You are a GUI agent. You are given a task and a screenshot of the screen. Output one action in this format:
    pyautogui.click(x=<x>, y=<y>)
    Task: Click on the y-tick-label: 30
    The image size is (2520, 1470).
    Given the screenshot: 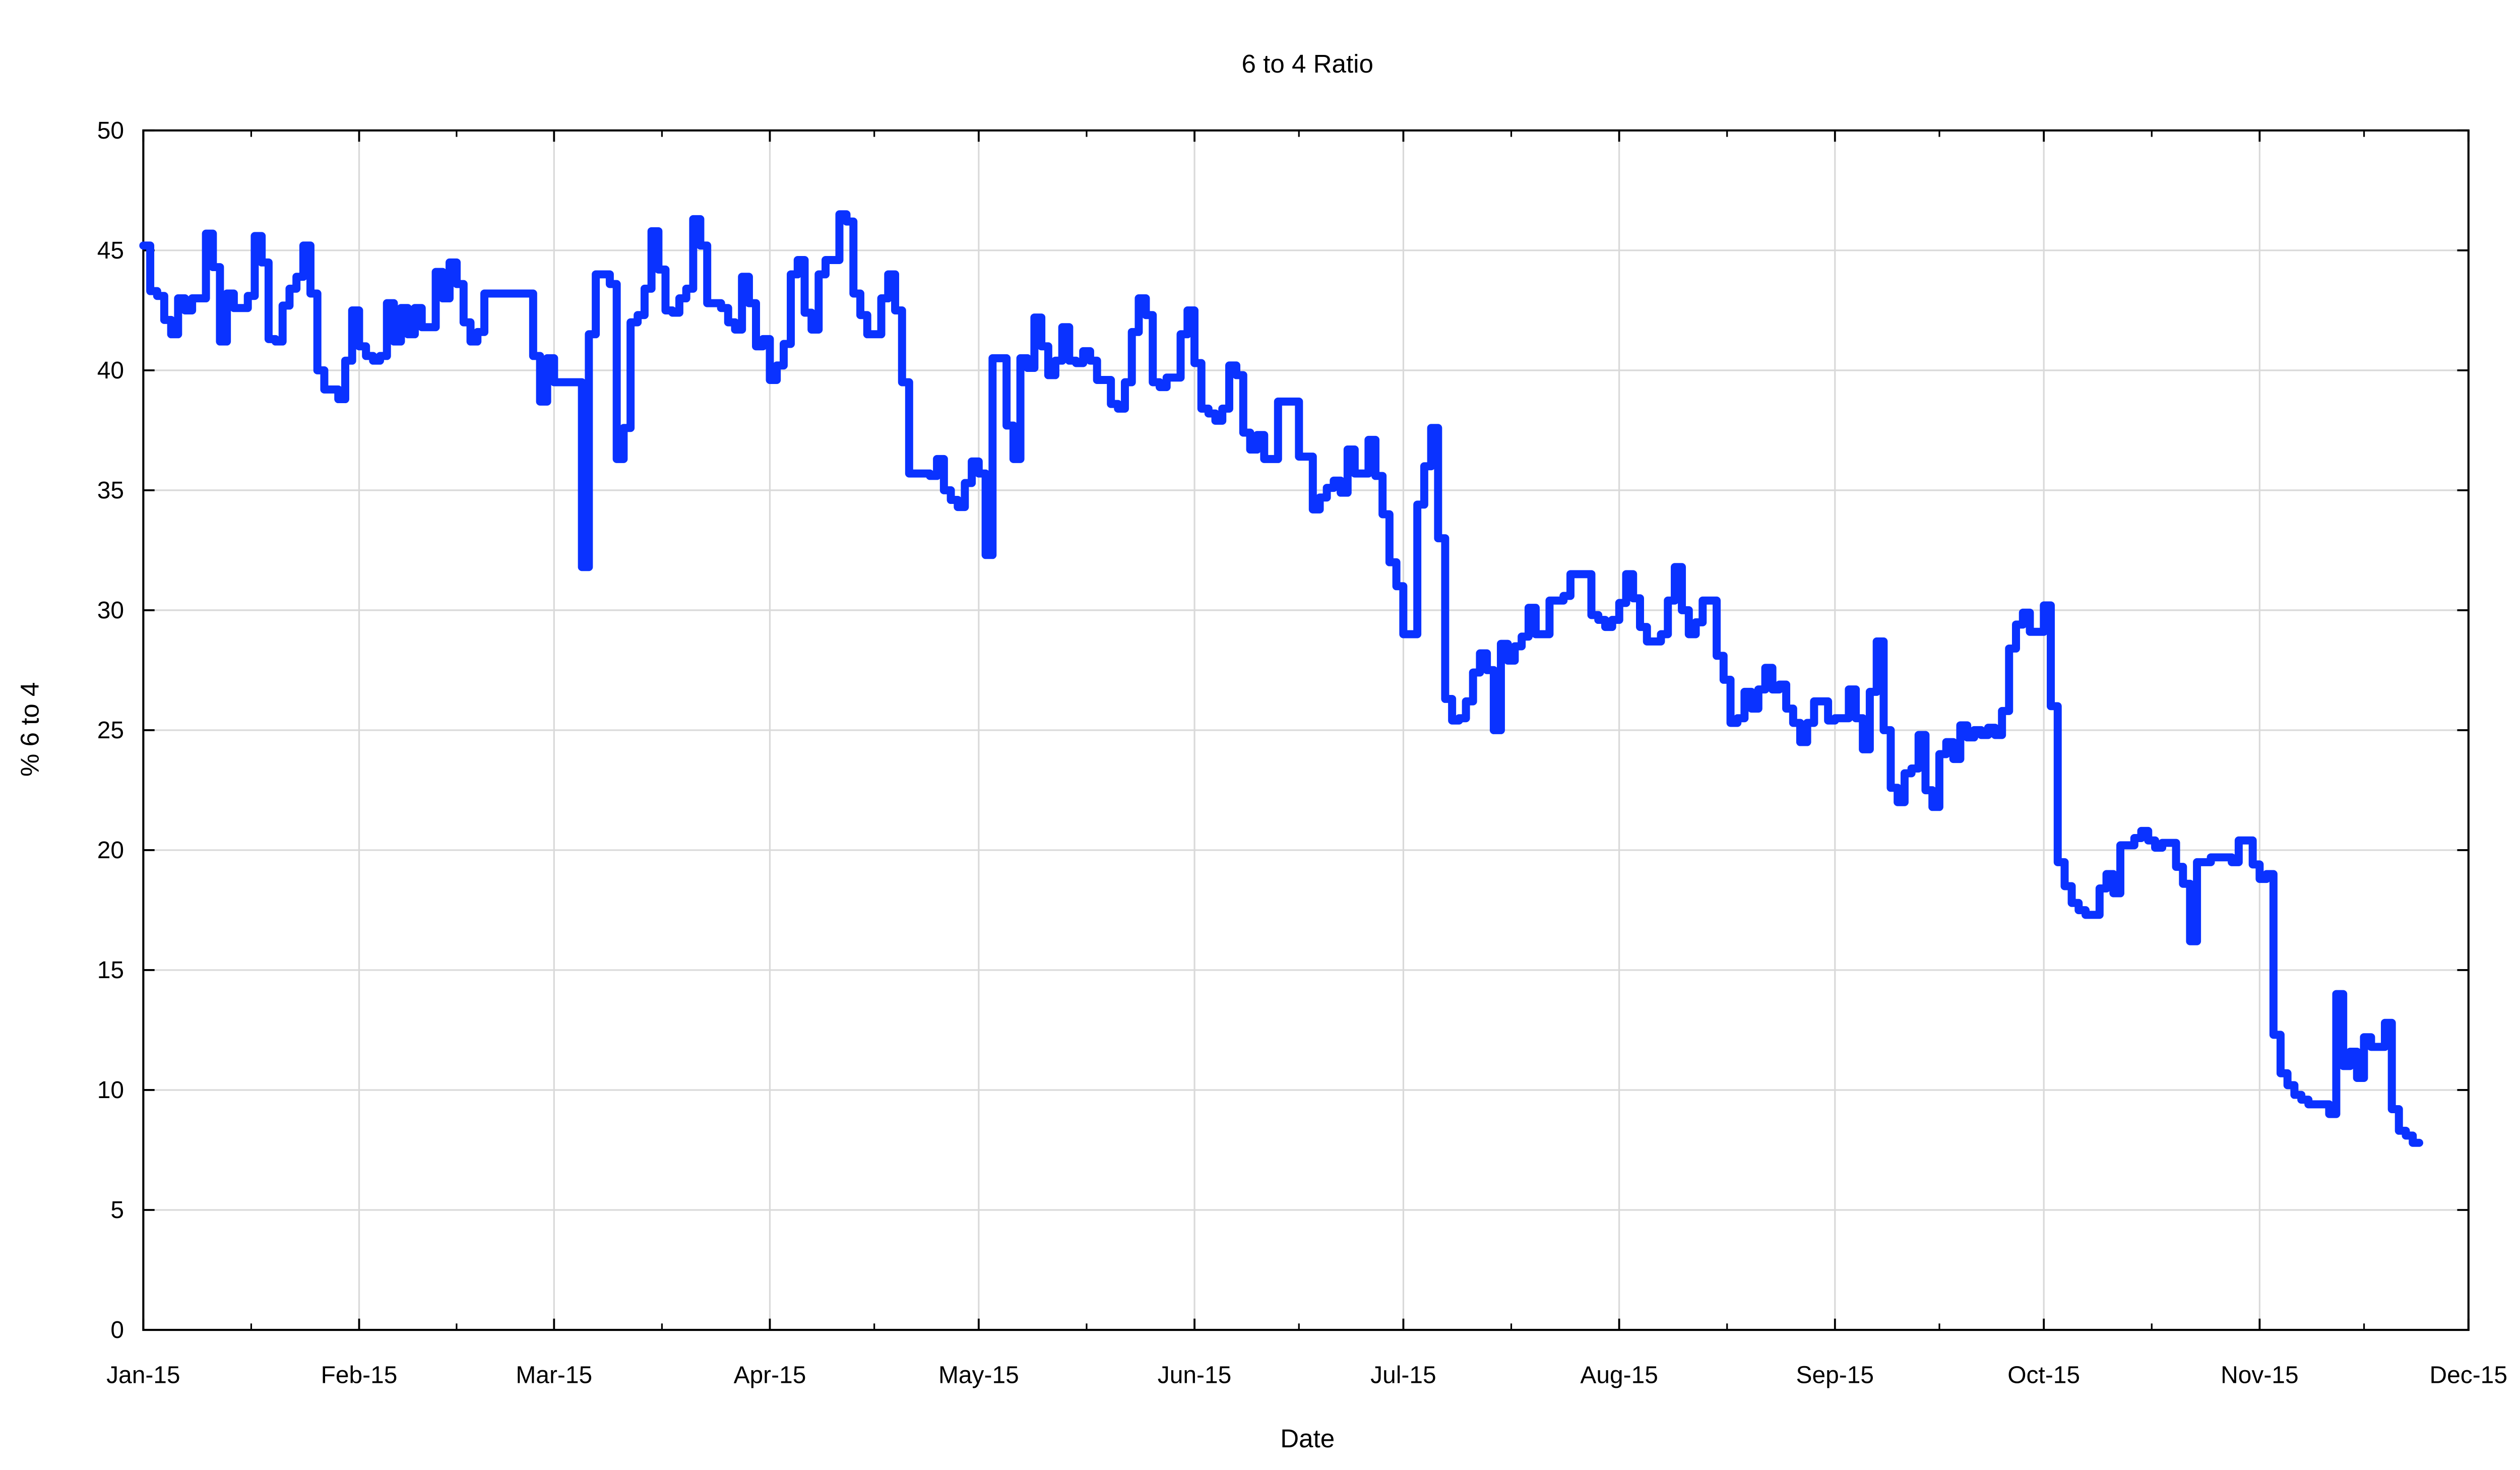 What is the action you would take?
    pyautogui.click(x=110, y=610)
    